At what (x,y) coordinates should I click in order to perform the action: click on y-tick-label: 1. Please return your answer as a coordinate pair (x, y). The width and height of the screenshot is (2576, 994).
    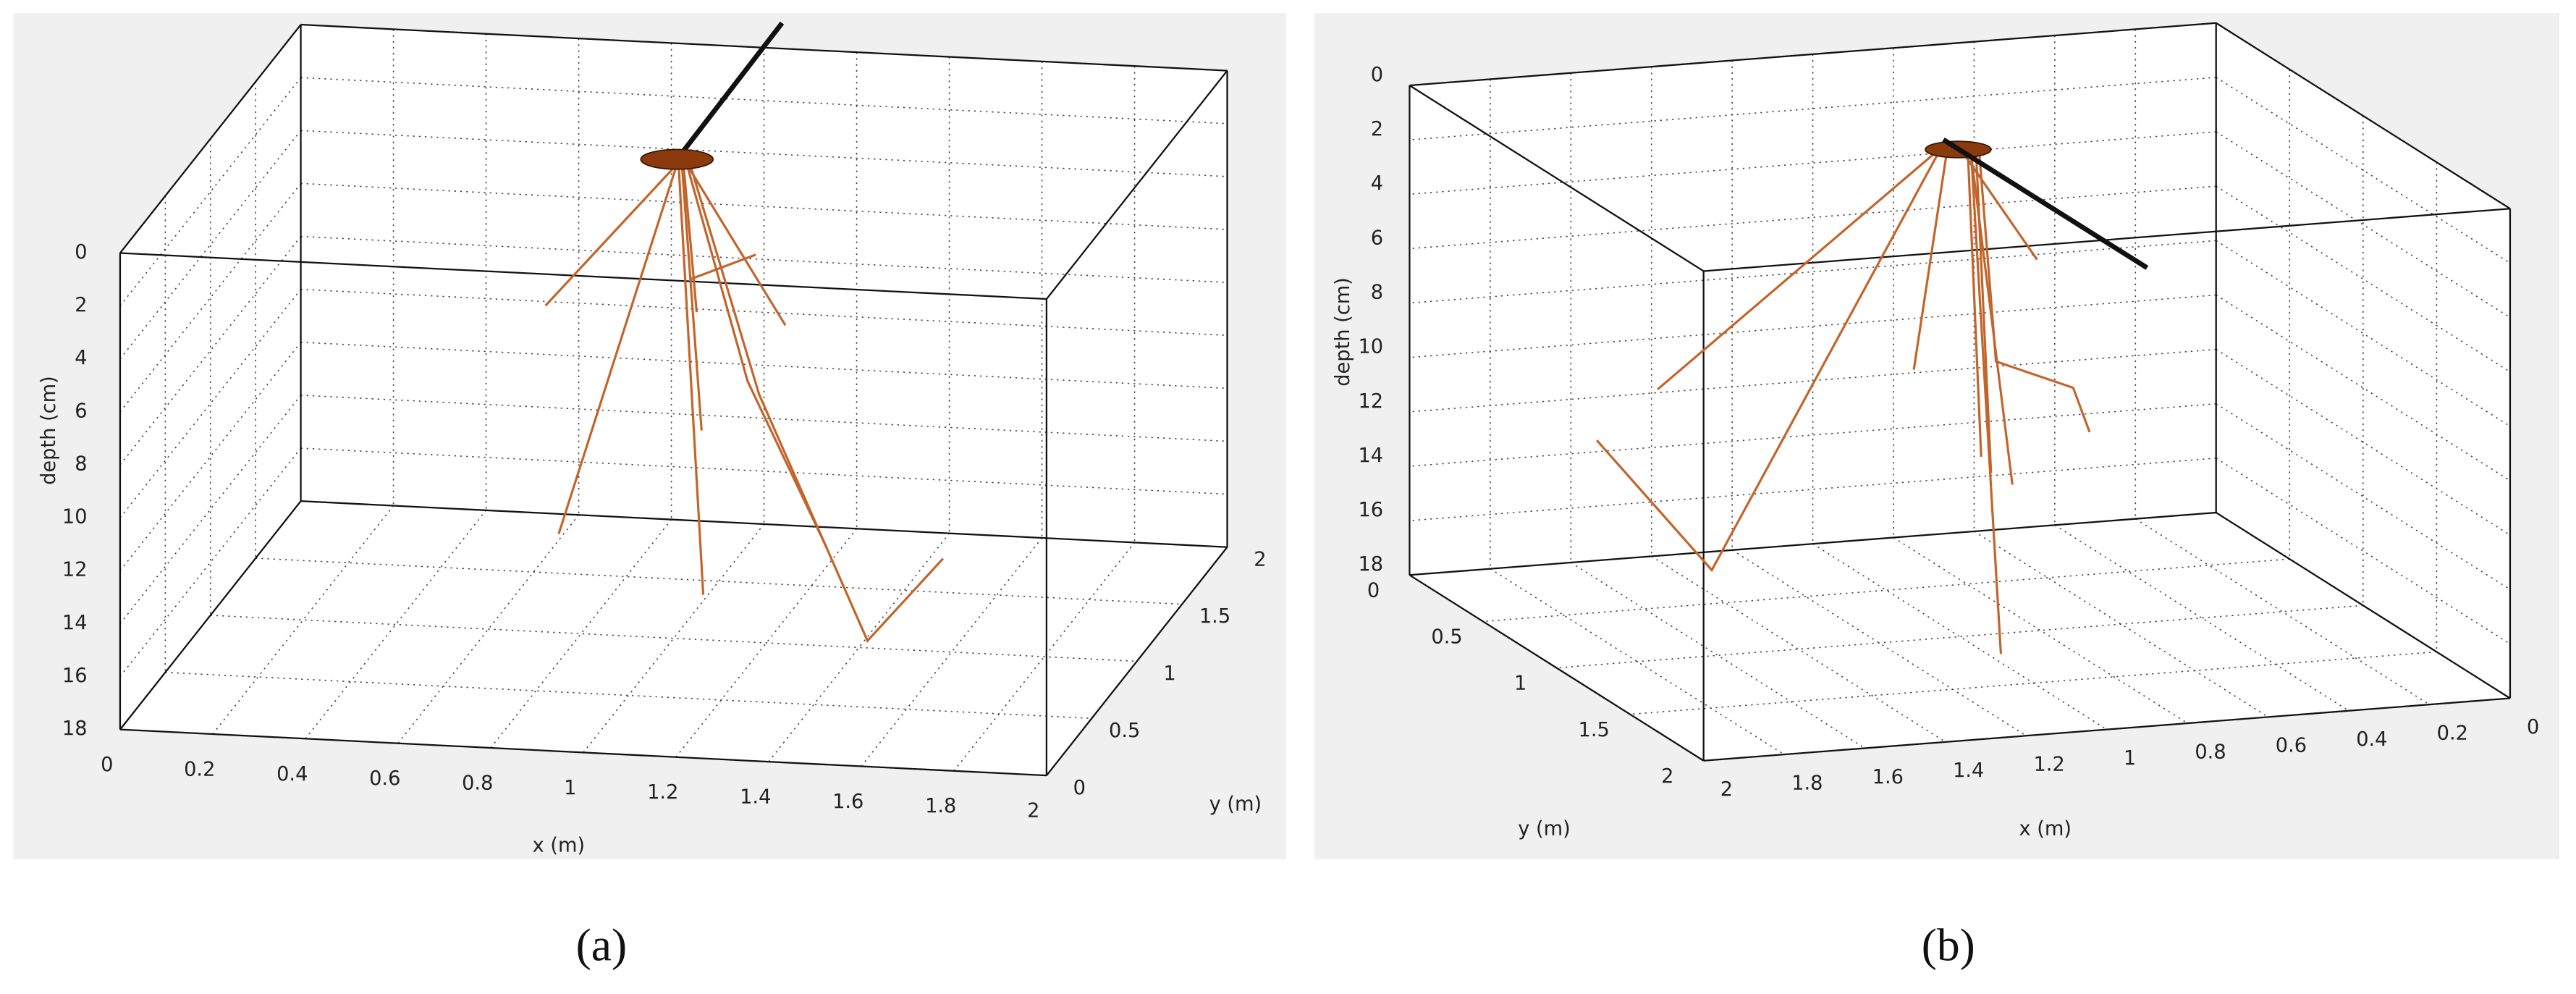
    Looking at the image, I should click on (1520, 684).